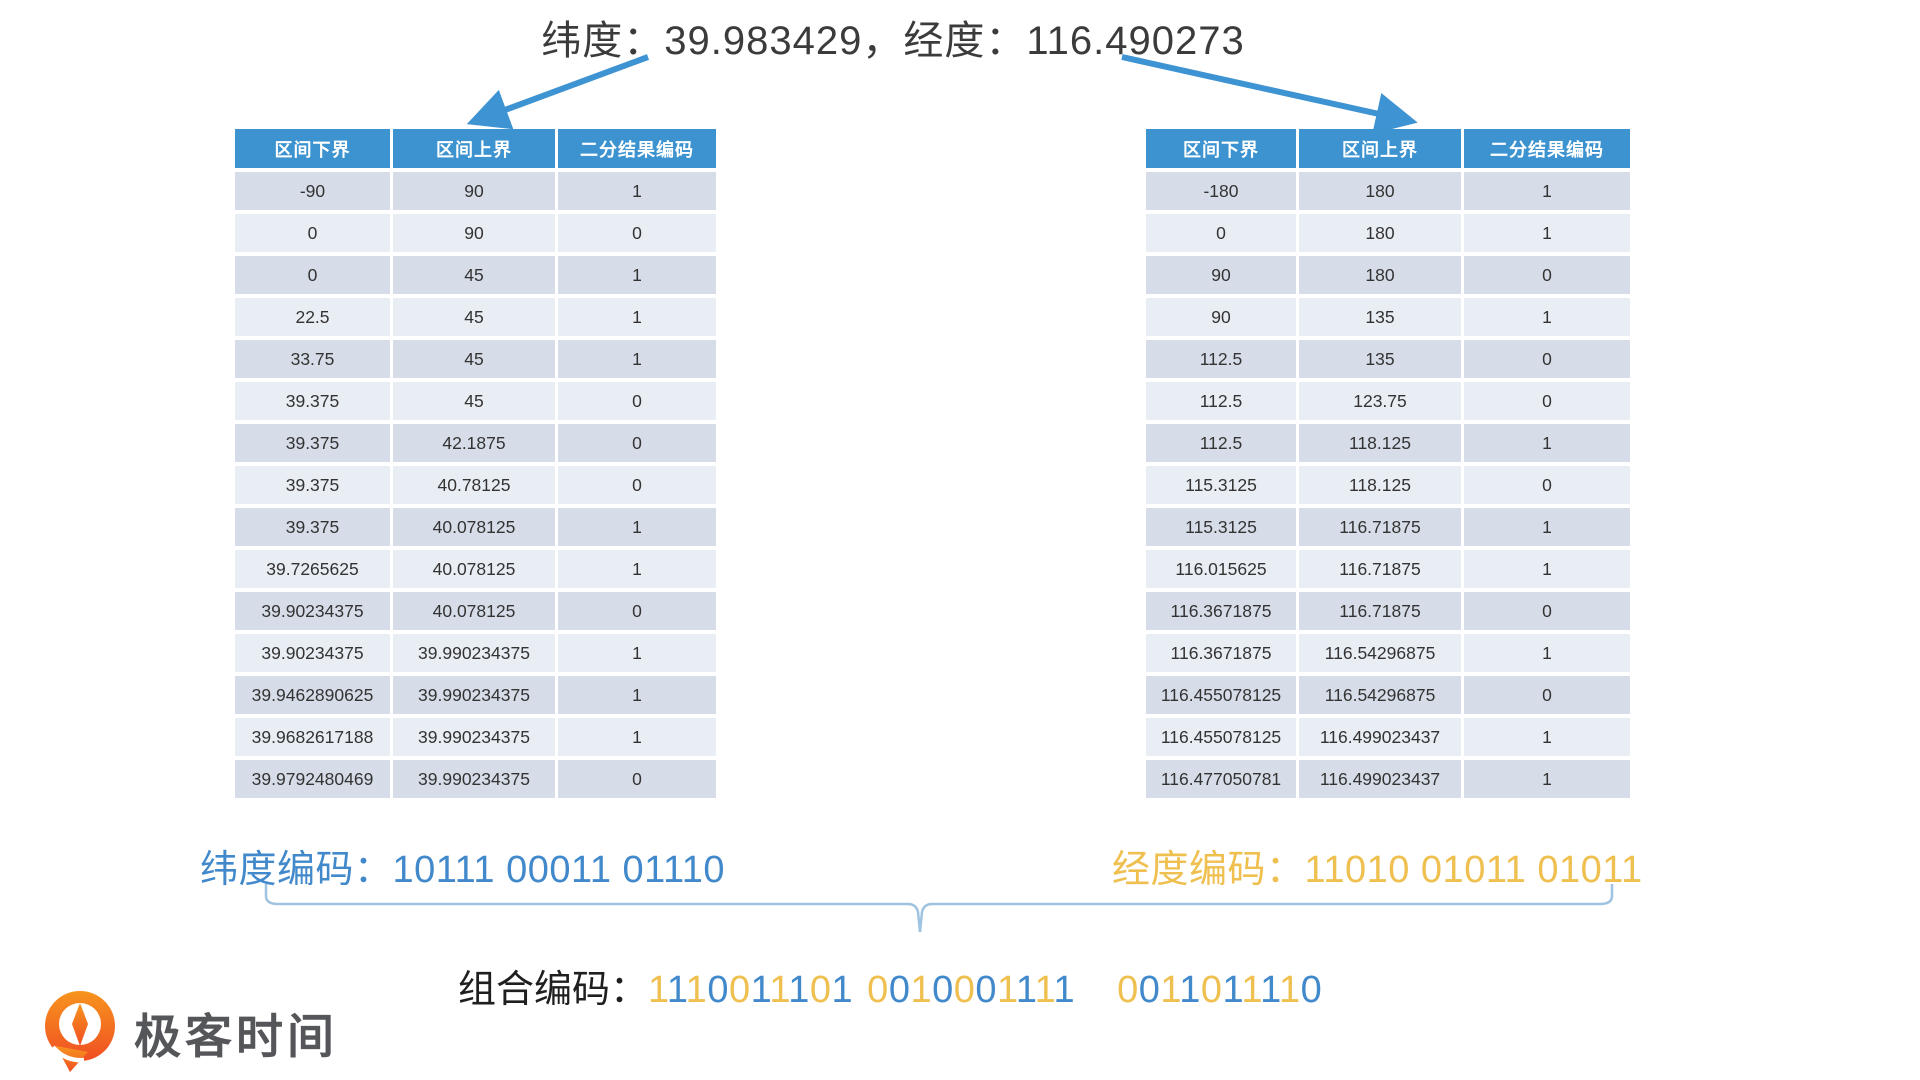  What do you see at coordinates (312, 611) in the screenshot?
I see `table-cell: 39.90234375` at bounding box center [312, 611].